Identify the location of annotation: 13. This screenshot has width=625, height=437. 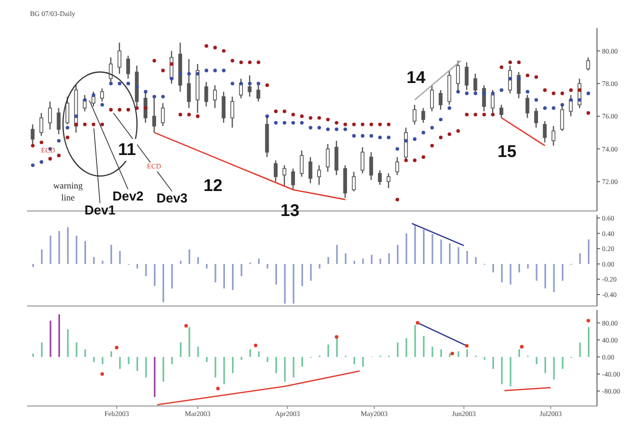
(290, 211).